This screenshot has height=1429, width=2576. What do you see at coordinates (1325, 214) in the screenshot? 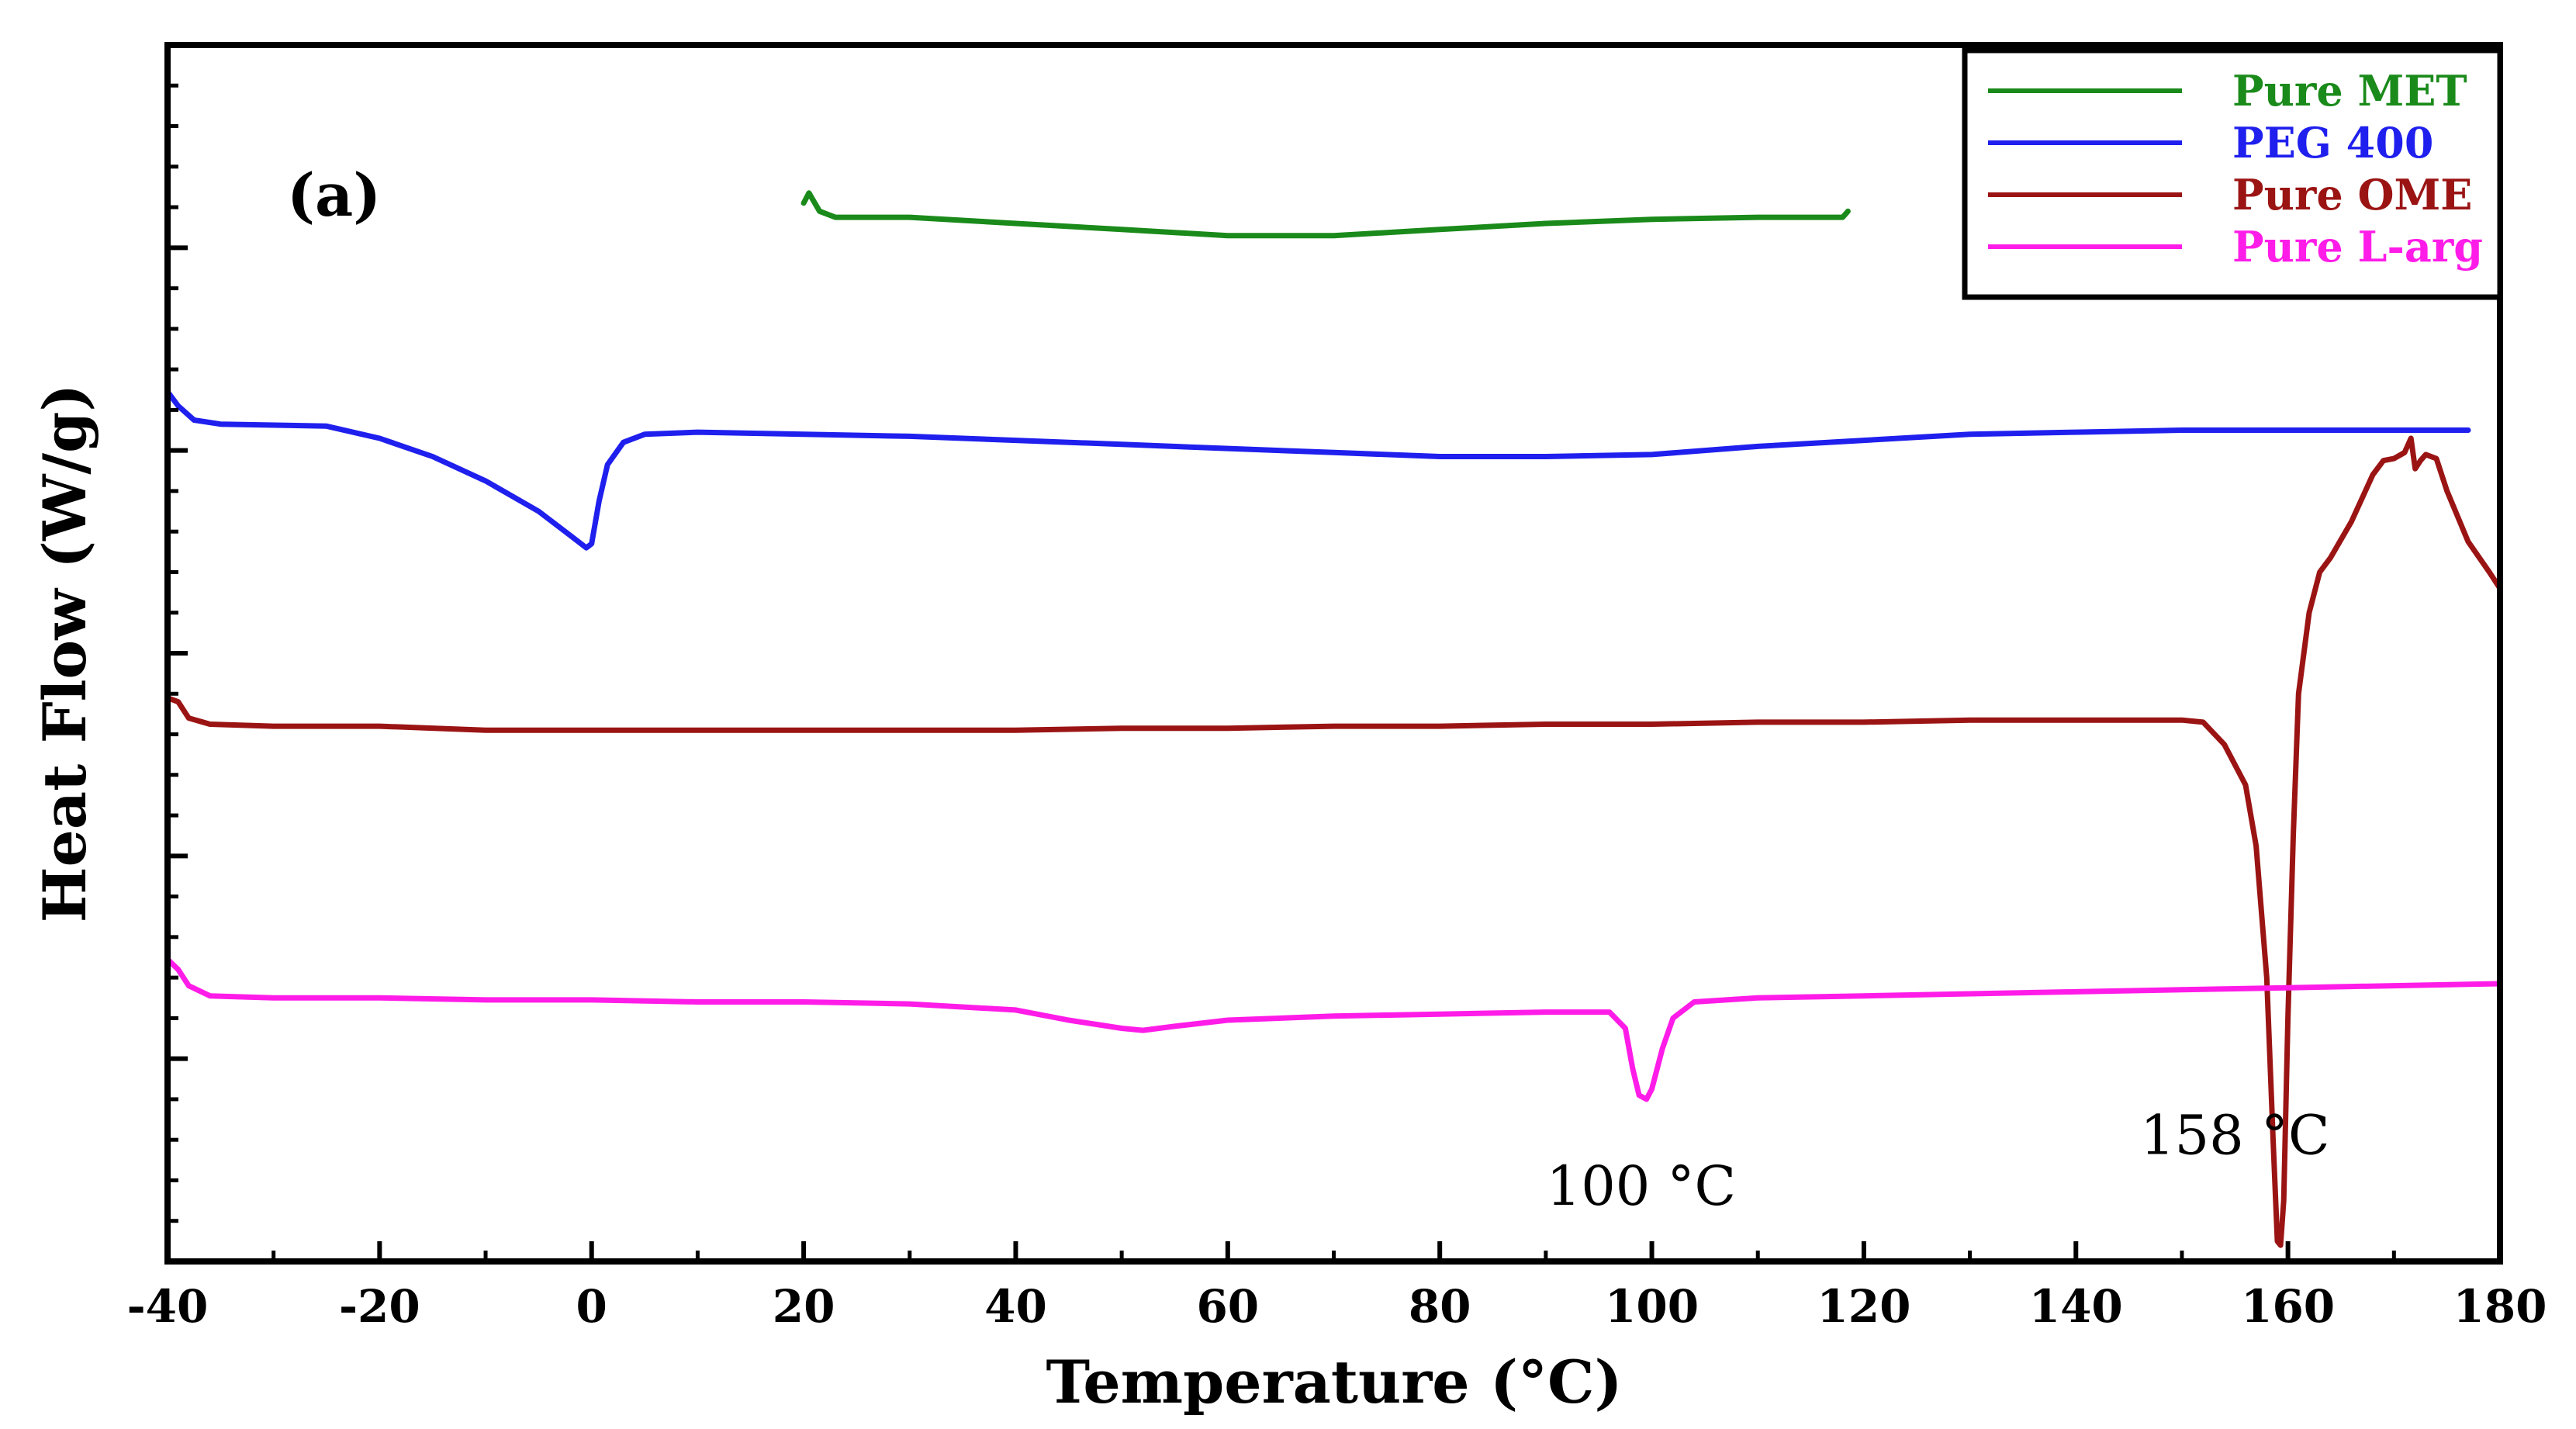
I see `series-line-pure-met` at bounding box center [1325, 214].